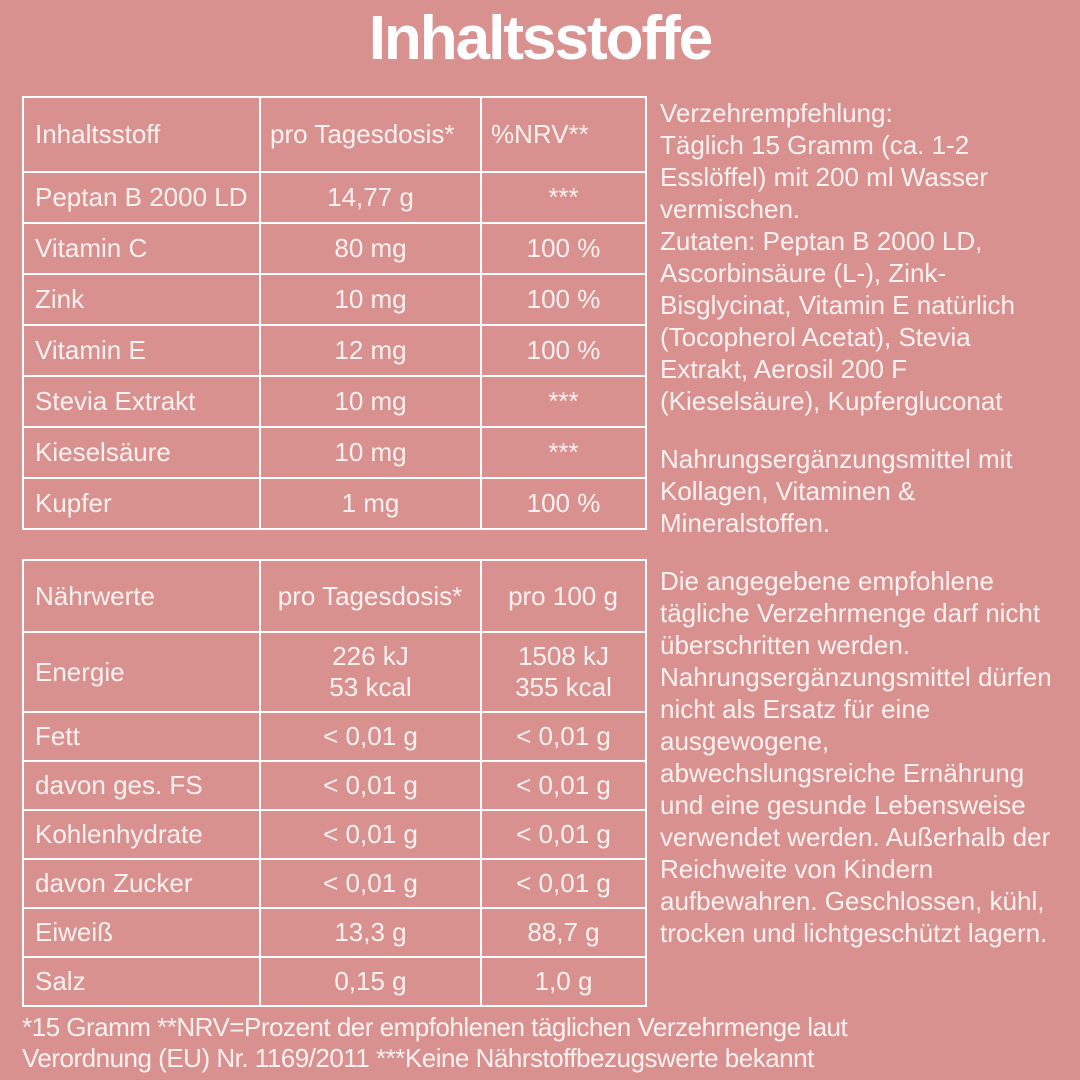  I want to click on table-row: Vitamin C 80 mg 100 %, so click(334, 248).